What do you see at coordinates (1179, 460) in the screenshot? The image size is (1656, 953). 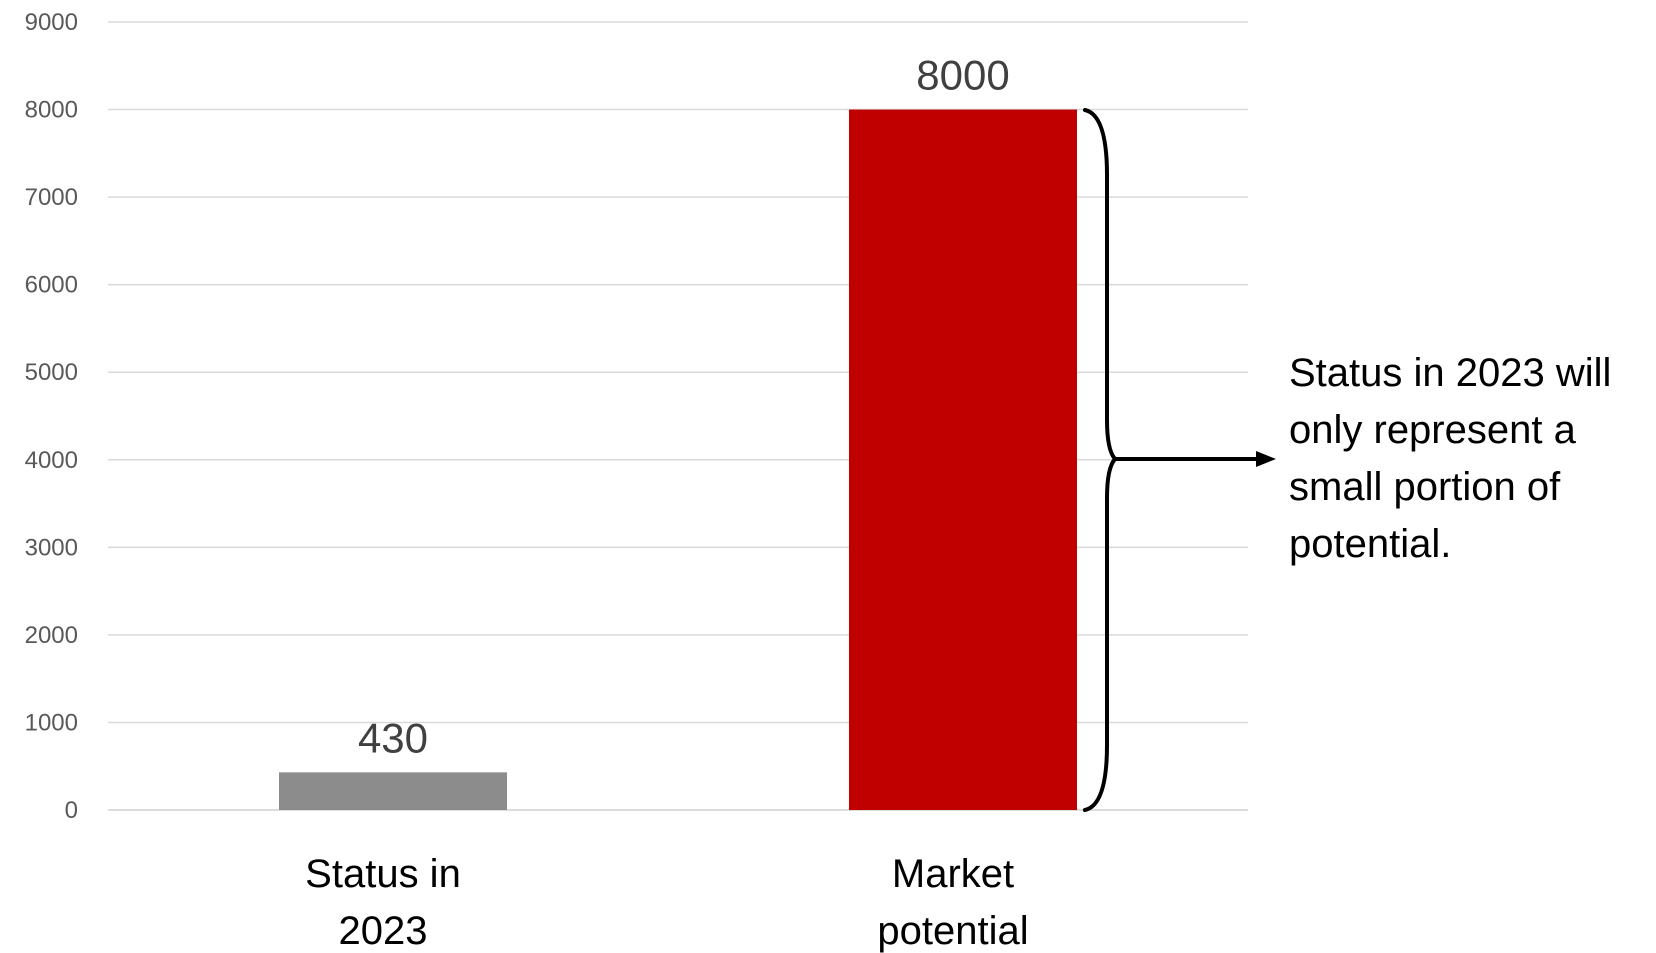 I see `brace-annotation` at bounding box center [1179, 460].